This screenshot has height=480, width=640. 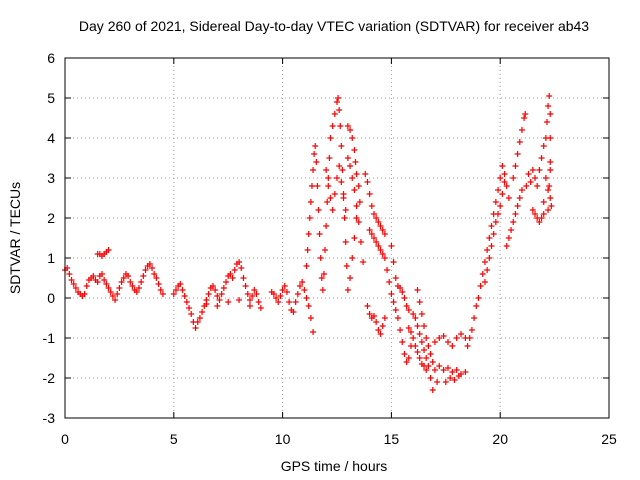 I want to click on y-tick-label: 2, so click(x=51, y=218).